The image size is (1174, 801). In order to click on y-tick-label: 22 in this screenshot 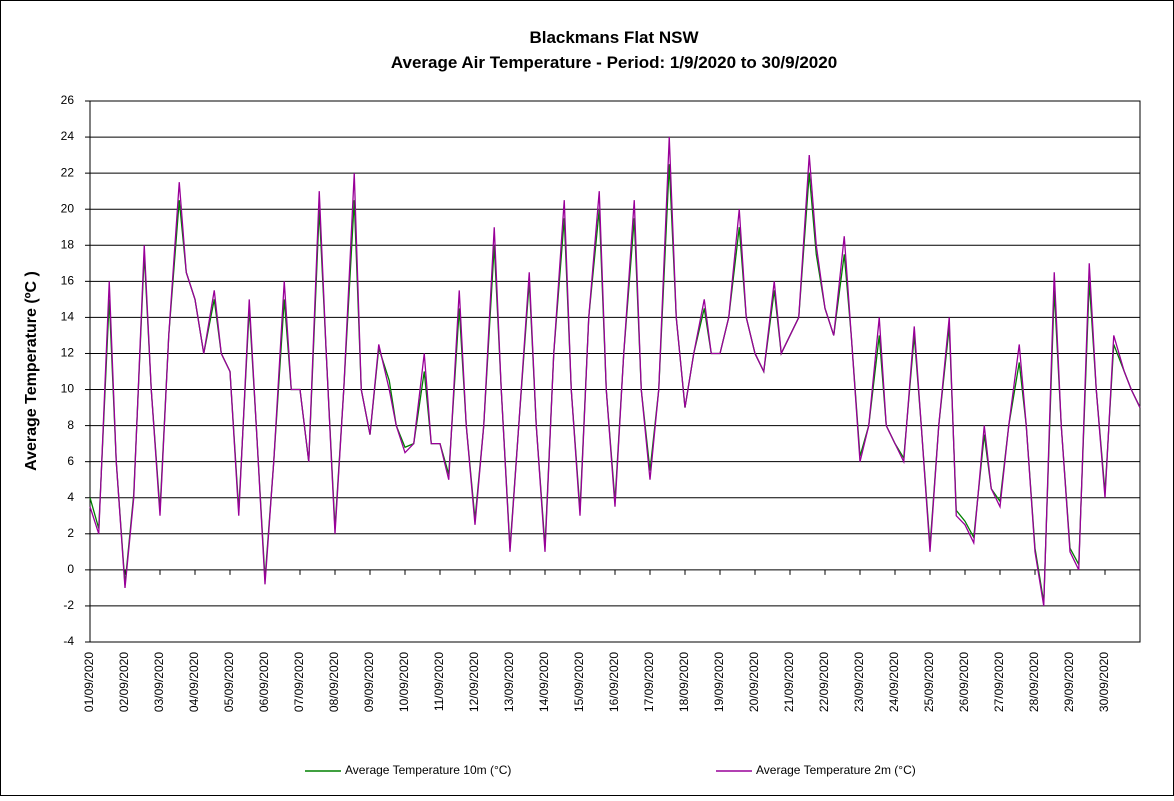, I will do `click(68, 172)`.